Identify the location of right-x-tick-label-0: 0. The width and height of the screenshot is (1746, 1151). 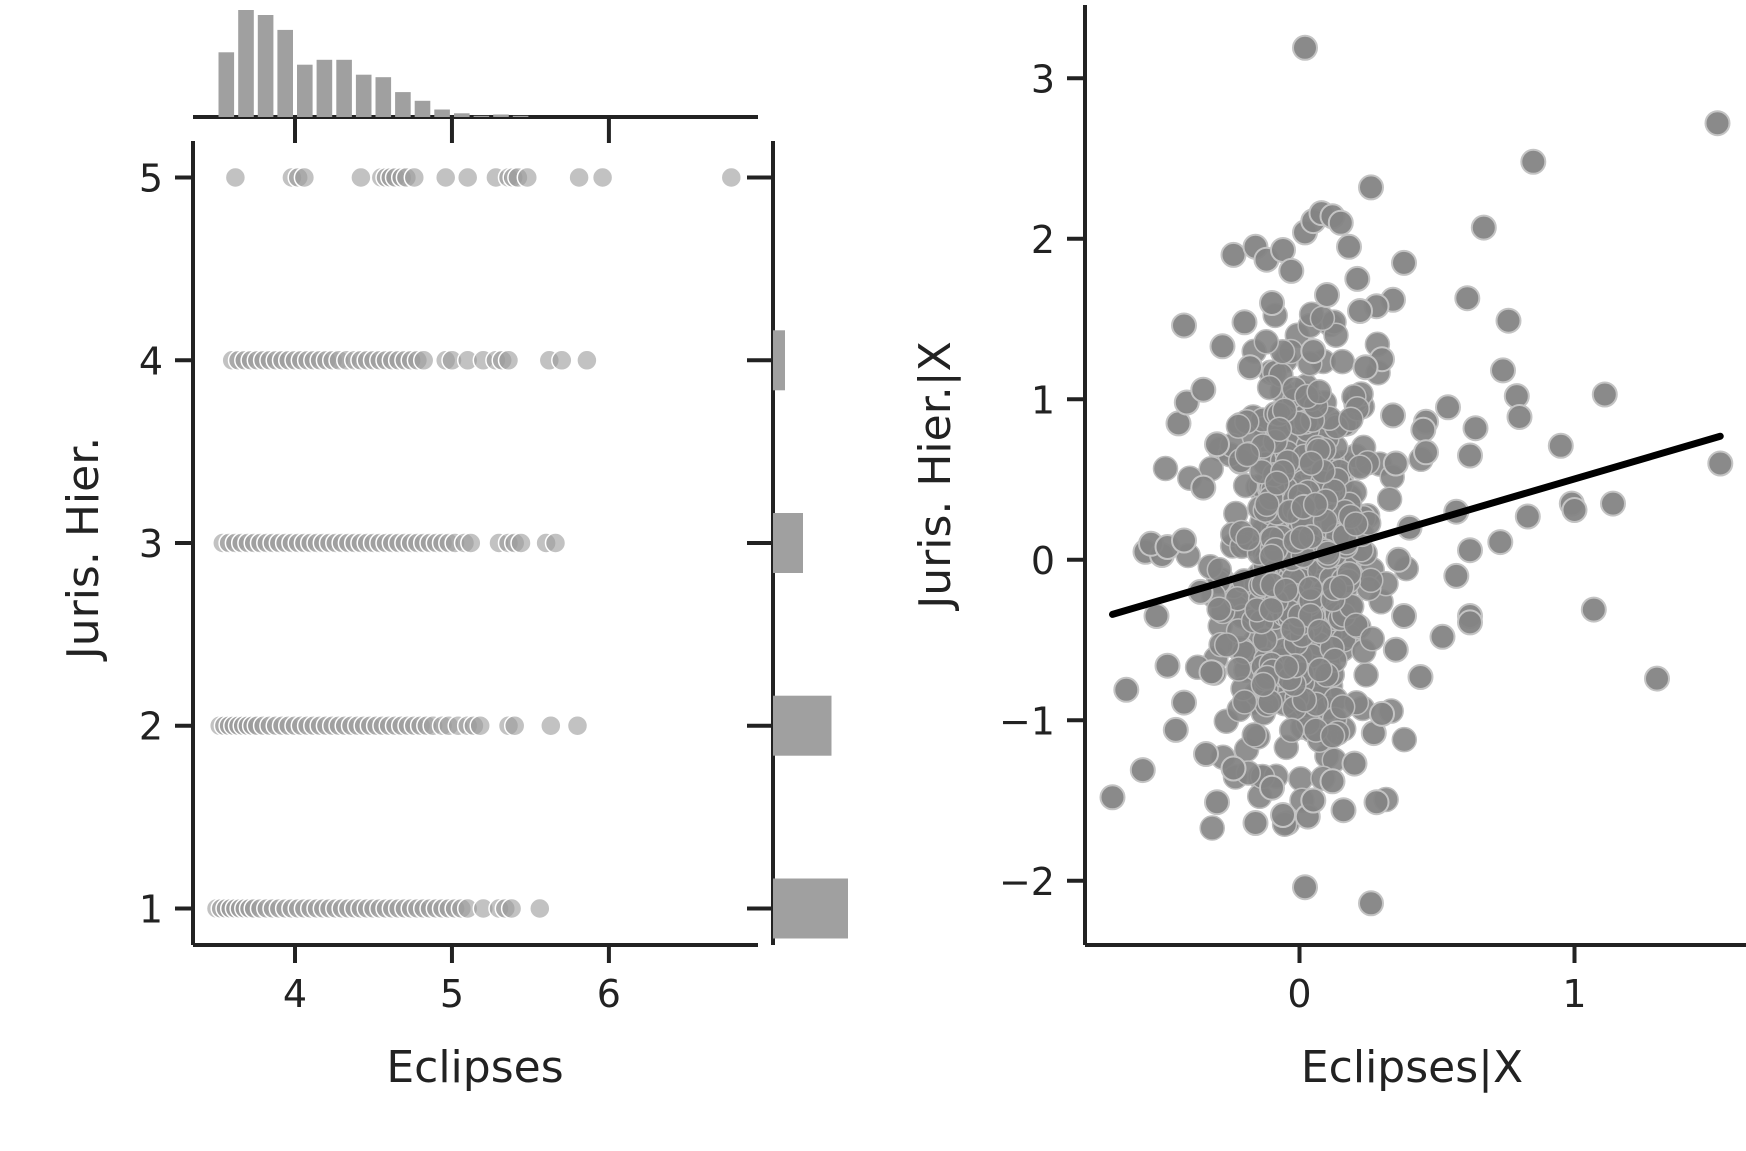
(1299, 994).